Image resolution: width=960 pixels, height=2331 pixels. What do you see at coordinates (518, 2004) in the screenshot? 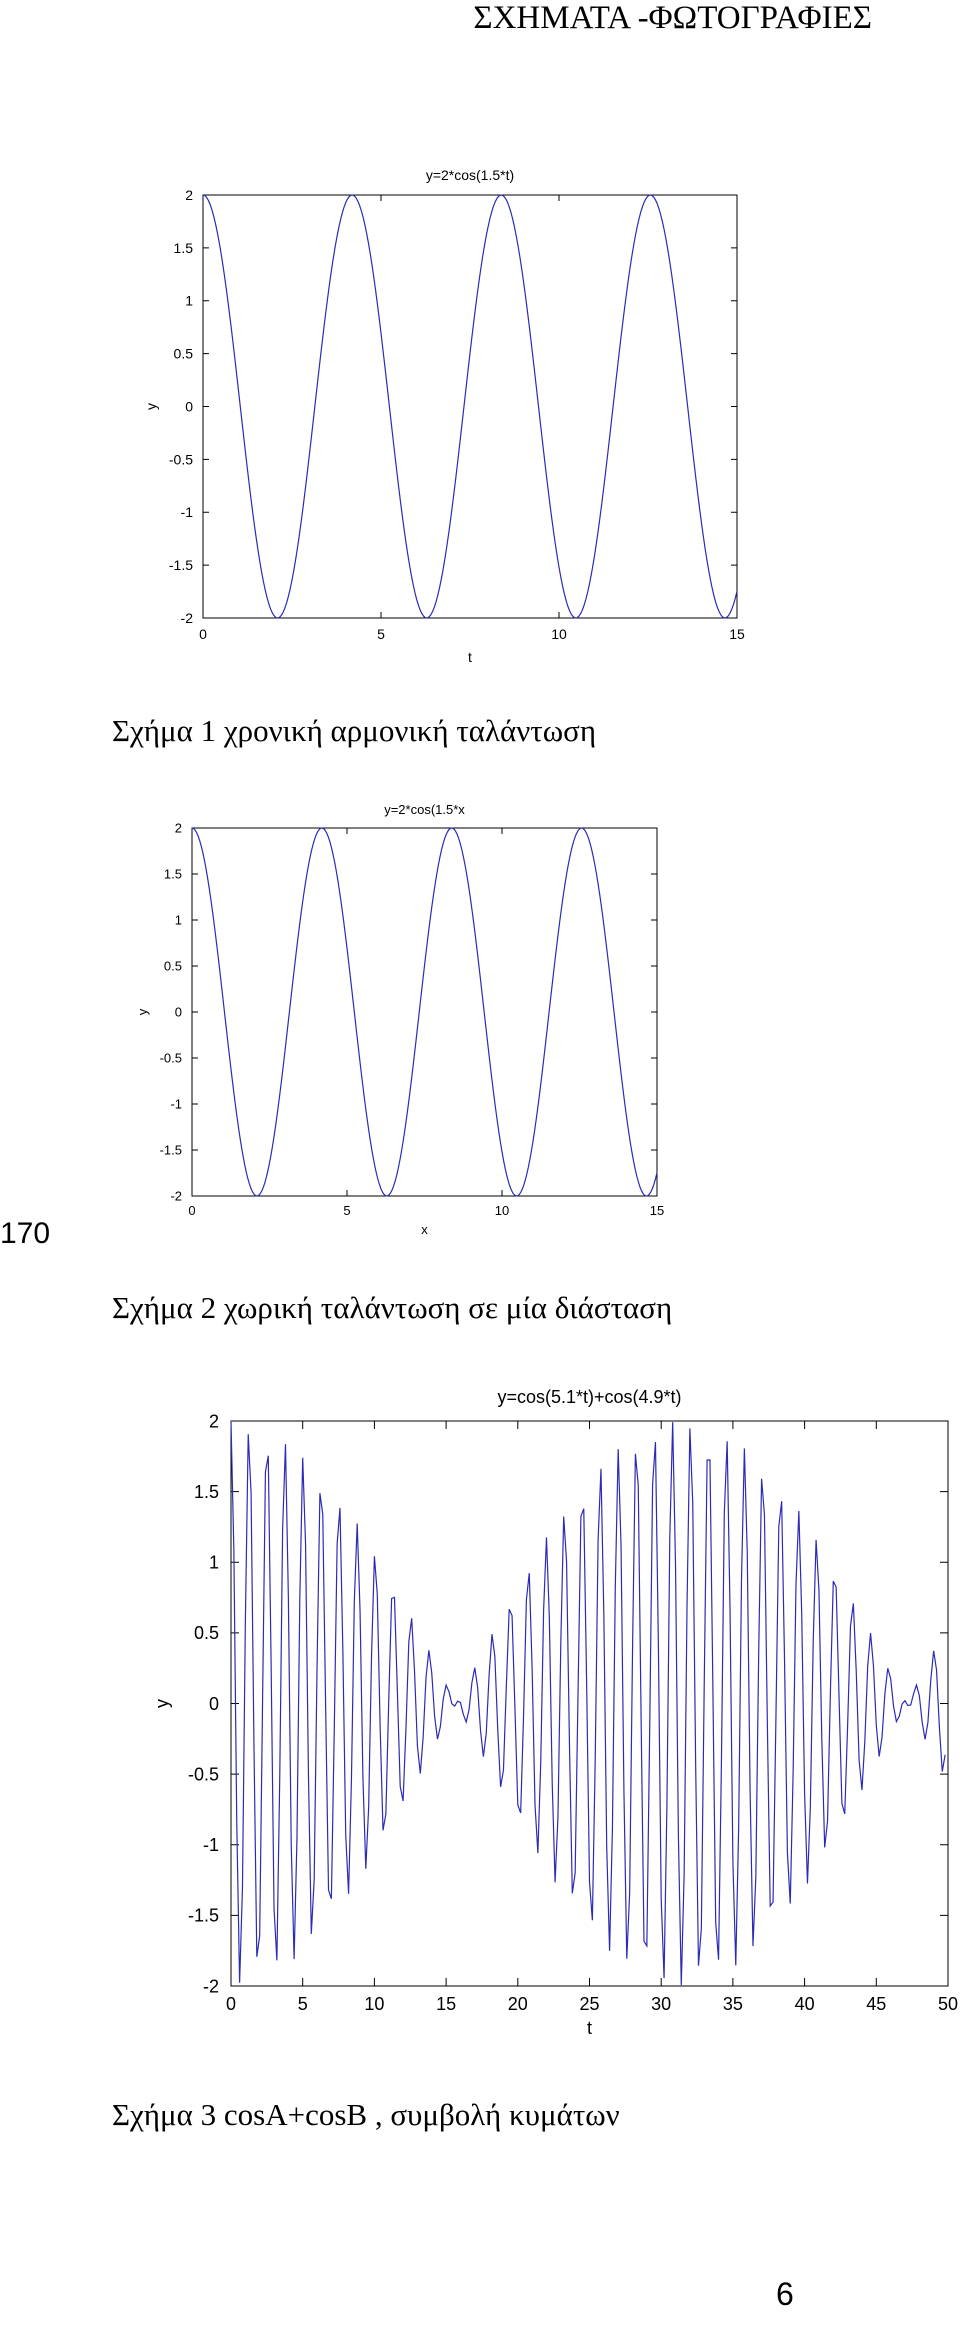
I see `x-tick-label: 20` at bounding box center [518, 2004].